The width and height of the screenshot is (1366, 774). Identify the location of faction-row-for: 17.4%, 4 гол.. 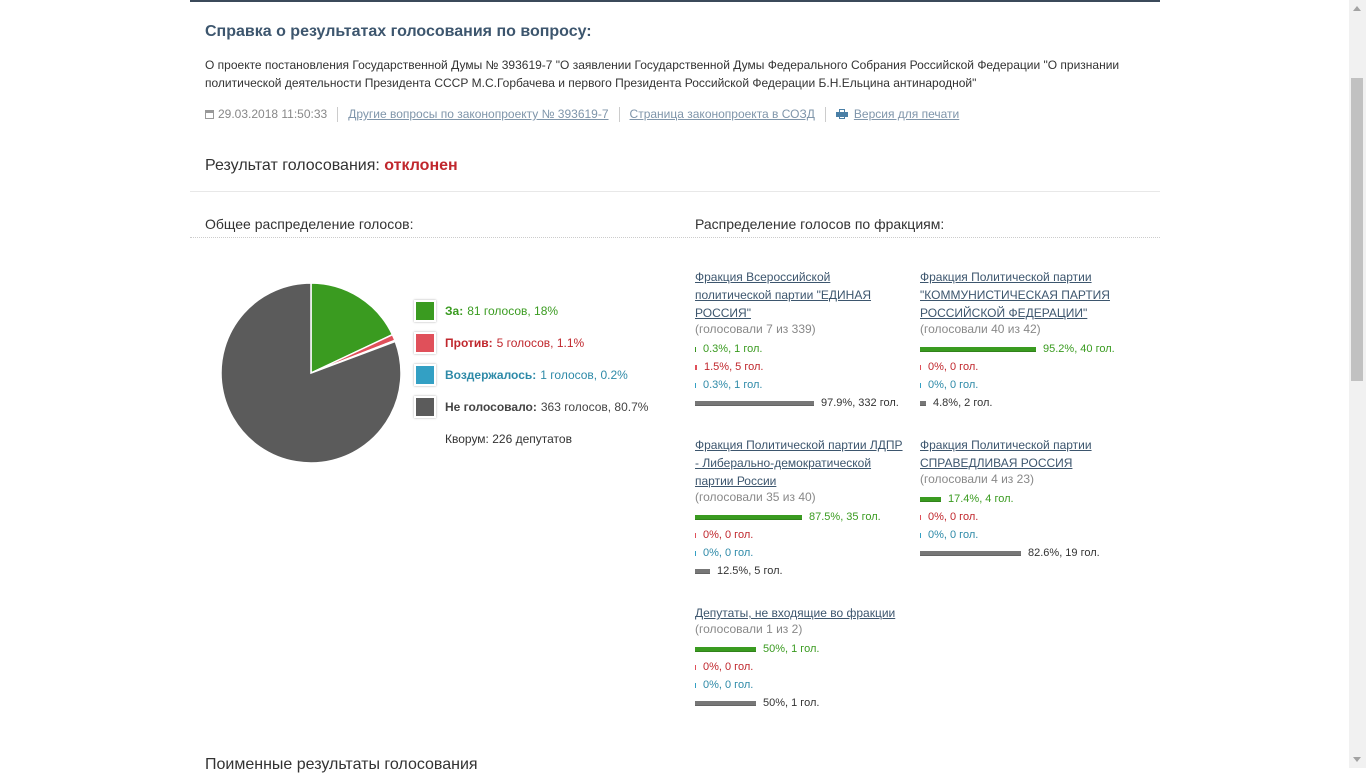
(1030, 499).